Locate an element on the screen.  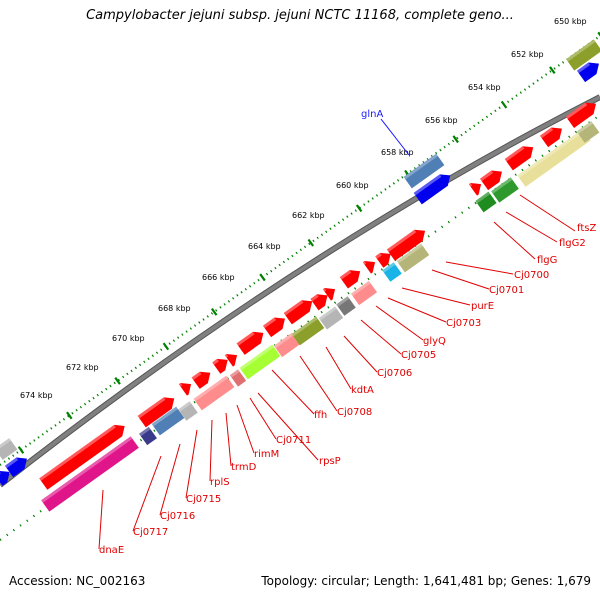
gene-label: flgG2 is located at coordinates (572, 243).